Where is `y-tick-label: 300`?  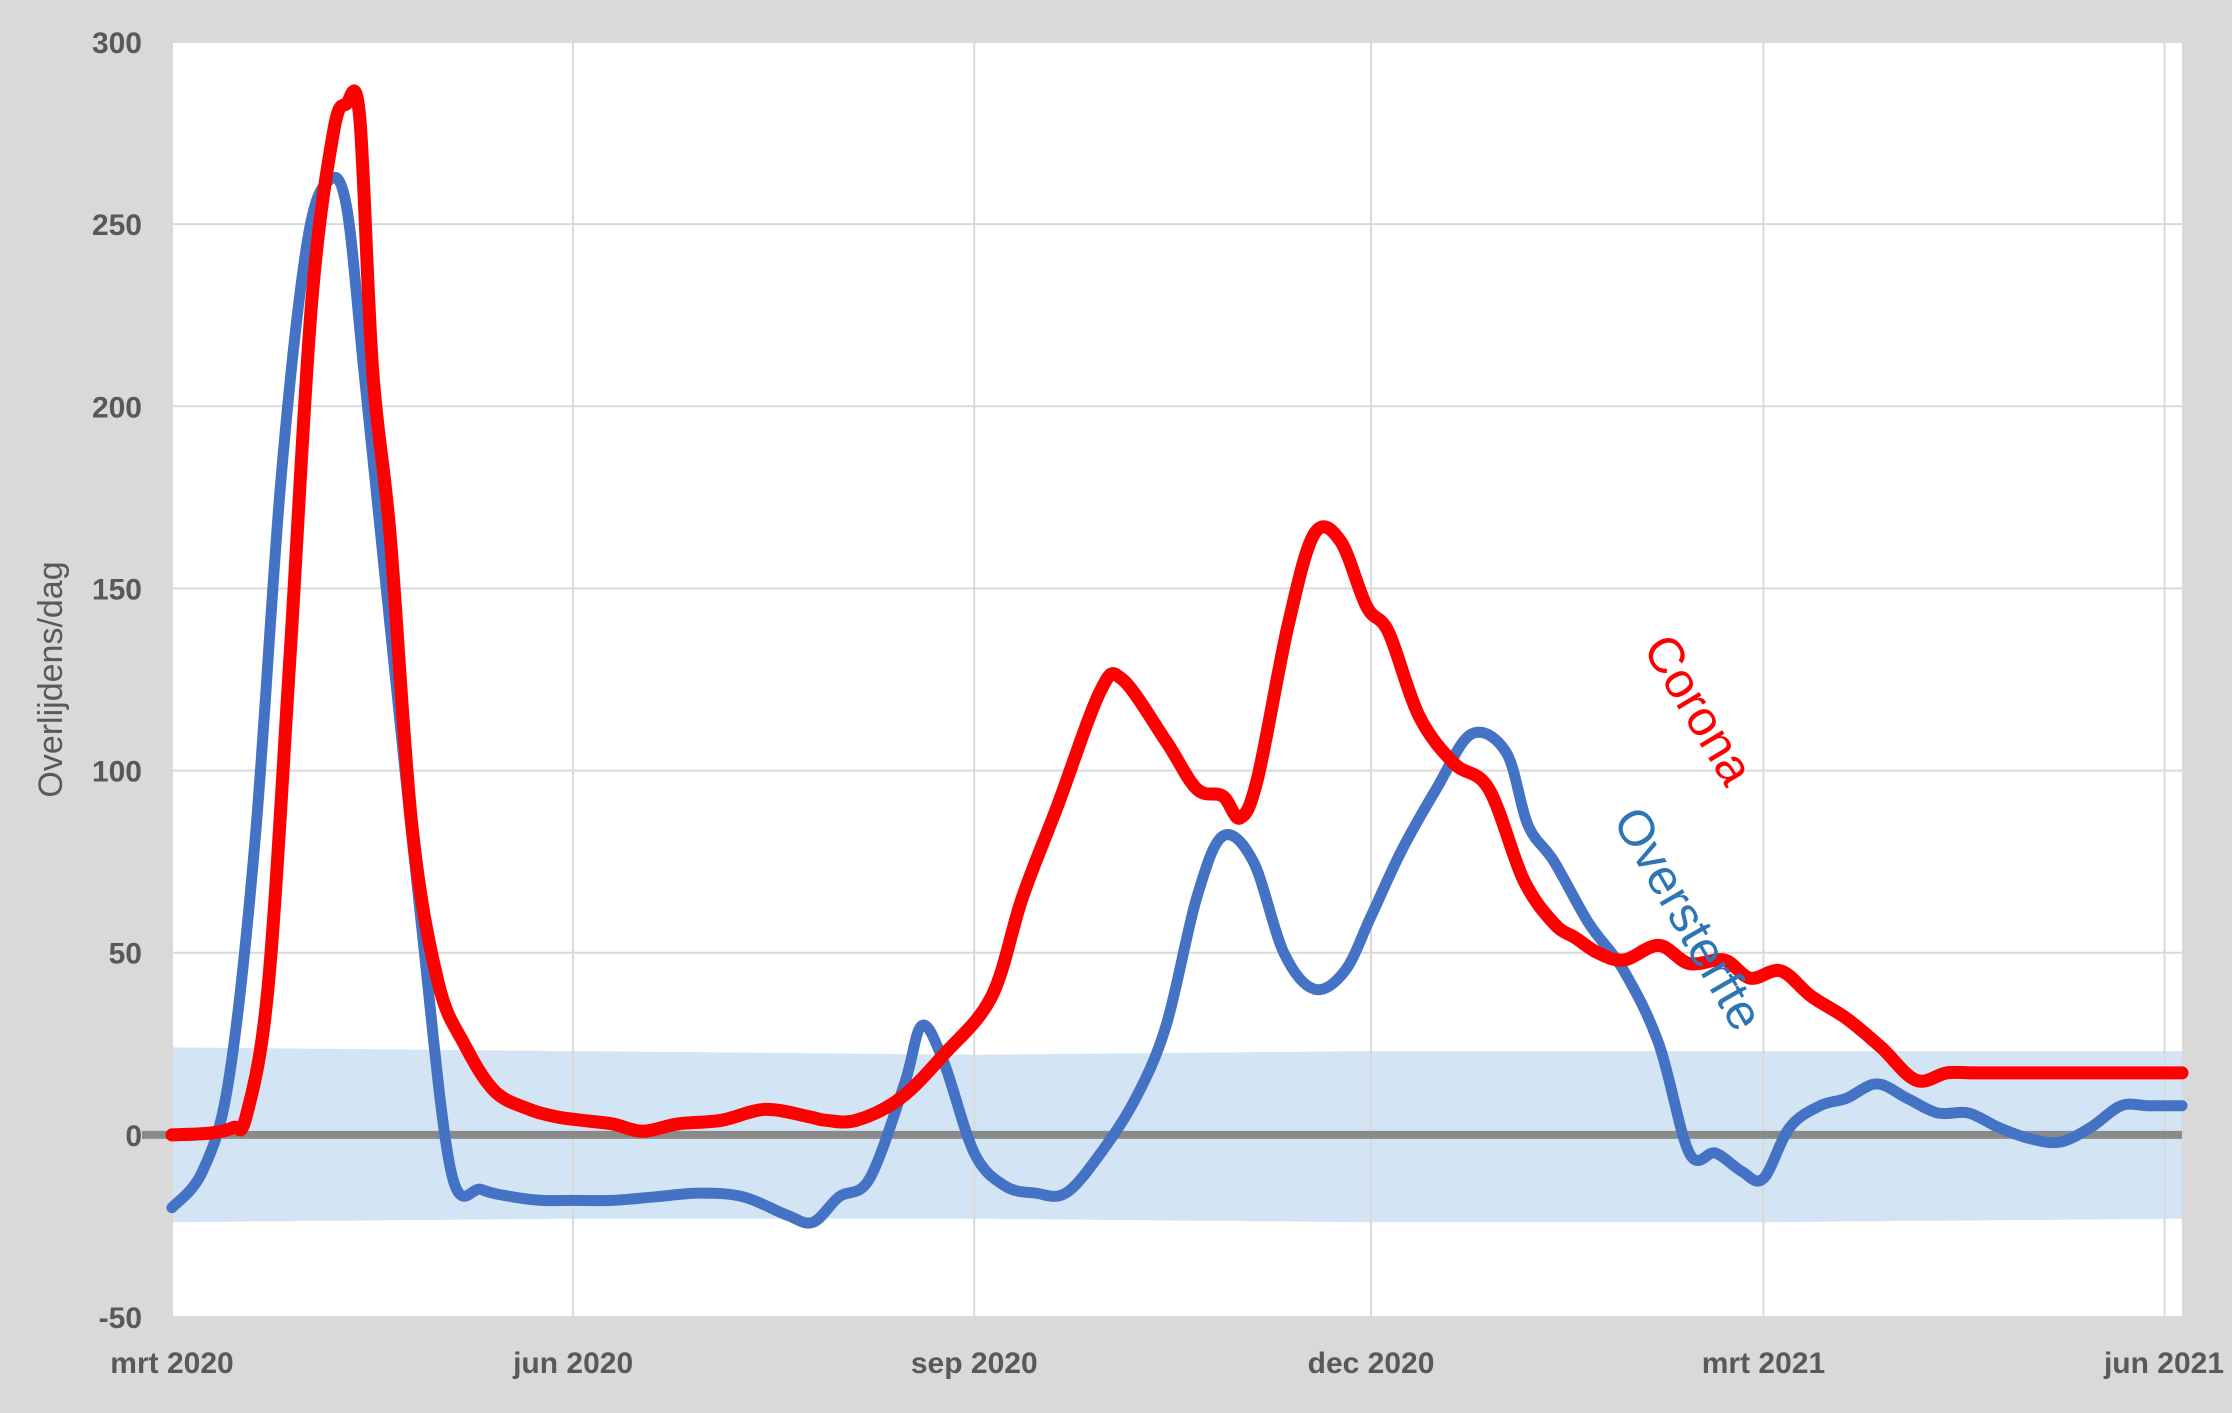
y-tick-label: 300 is located at coordinates (117, 43).